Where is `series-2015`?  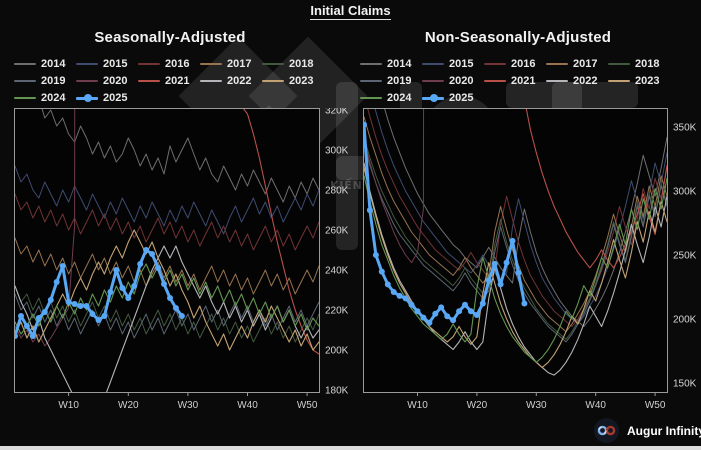
series-2015 is located at coordinates (167, 200).